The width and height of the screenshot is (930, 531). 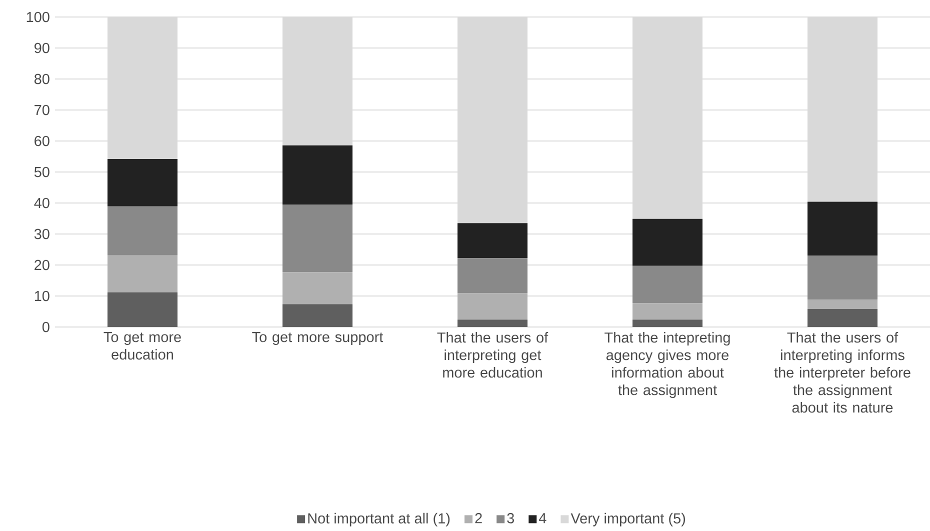 What do you see at coordinates (142, 346) in the screenshot?
I see `x-tick-label: To get more education` at bounding box center [142, 346].